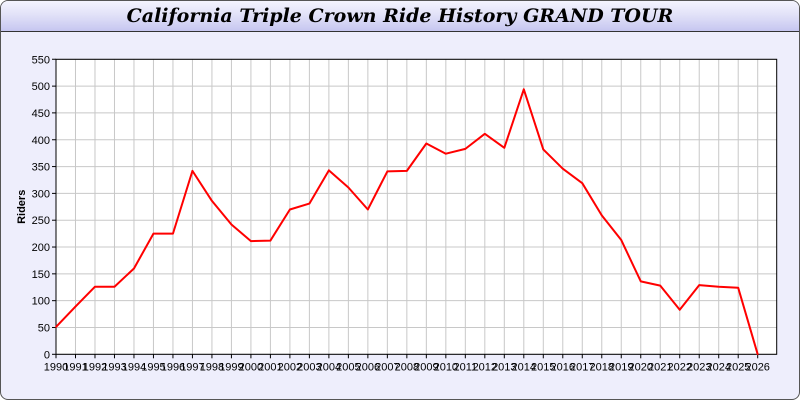  What do you see at coordinates (426, 367) in the screenshot?
I see `x-tick-label: 2009` at bounding box center [426, 367].